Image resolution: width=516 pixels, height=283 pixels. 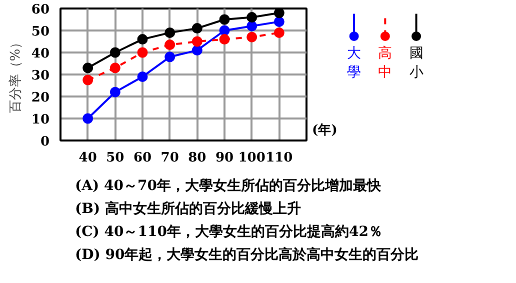 What do you see at coordinates (40, 120) in the screenshot?
I see `y-tick-label: 10` at bounding box center [40, 120].